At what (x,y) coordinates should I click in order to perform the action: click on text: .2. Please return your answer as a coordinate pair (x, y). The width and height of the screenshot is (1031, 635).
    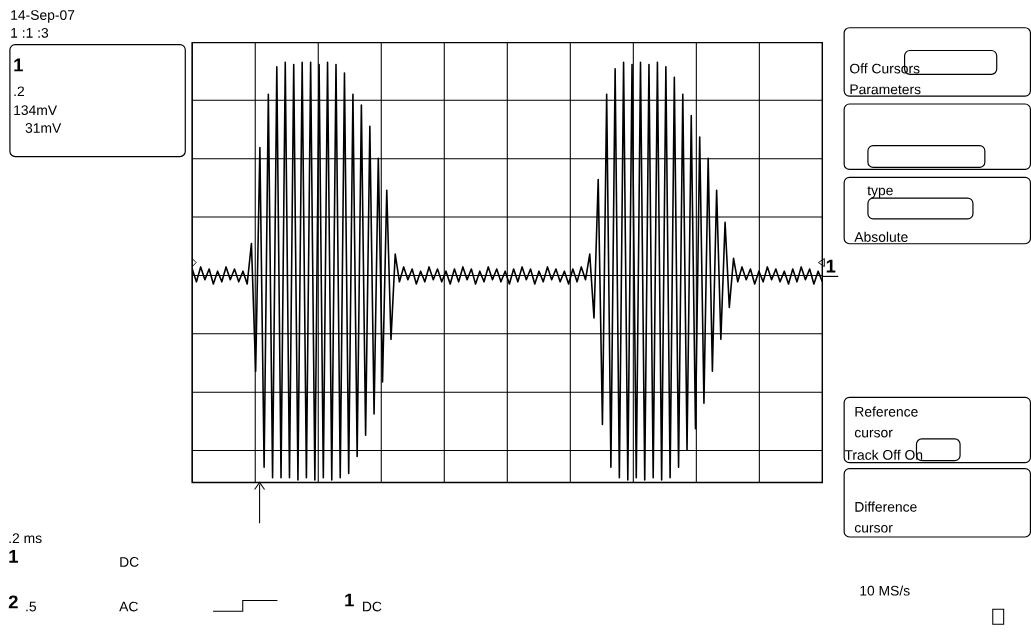
    Looking at the image, I should click on (19, 91).